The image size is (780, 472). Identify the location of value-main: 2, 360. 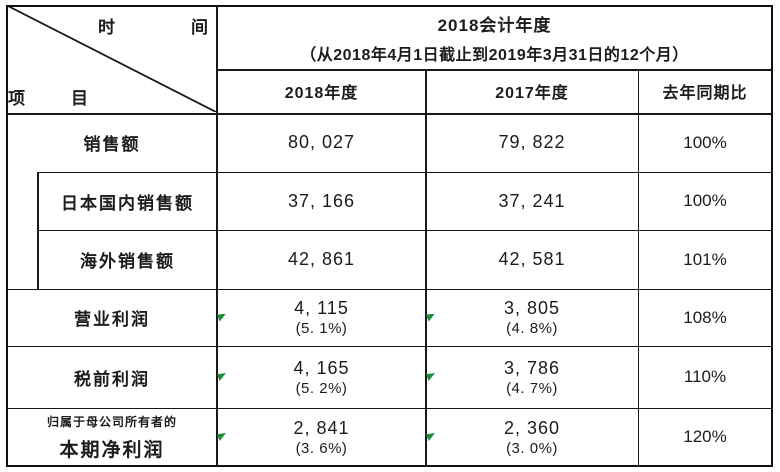
(532, 427).